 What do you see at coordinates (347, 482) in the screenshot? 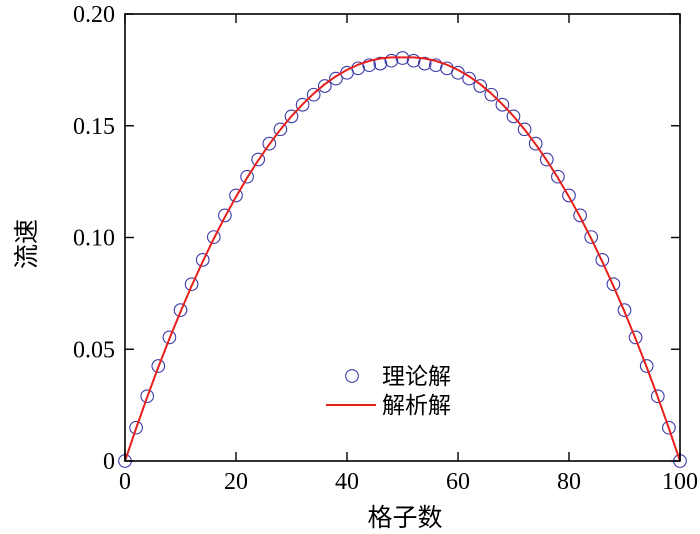
I see `x-tick-label: 40` at bounding box center [347, 482].